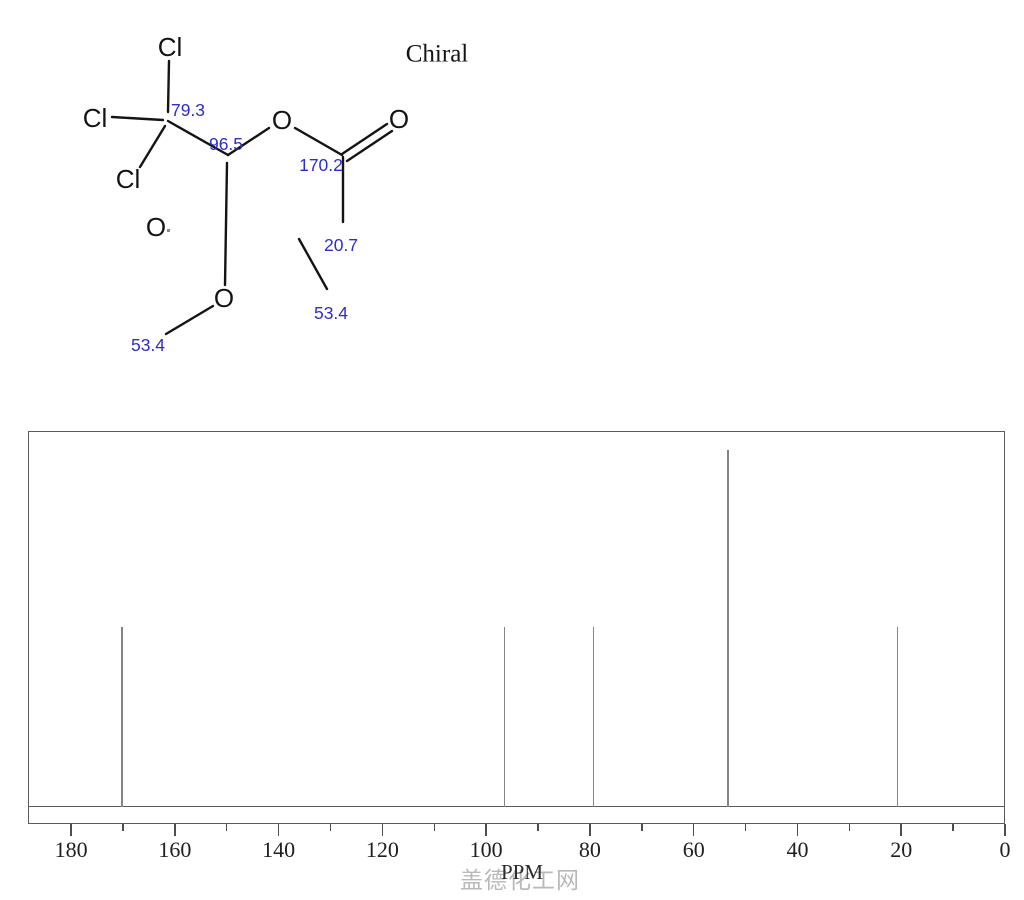 The width and height of the screenshot is (1024, 900). Describe the element at coordinates (170, 47) in the screenshot. I see `atom-label-cl-top: Cl` at that location.